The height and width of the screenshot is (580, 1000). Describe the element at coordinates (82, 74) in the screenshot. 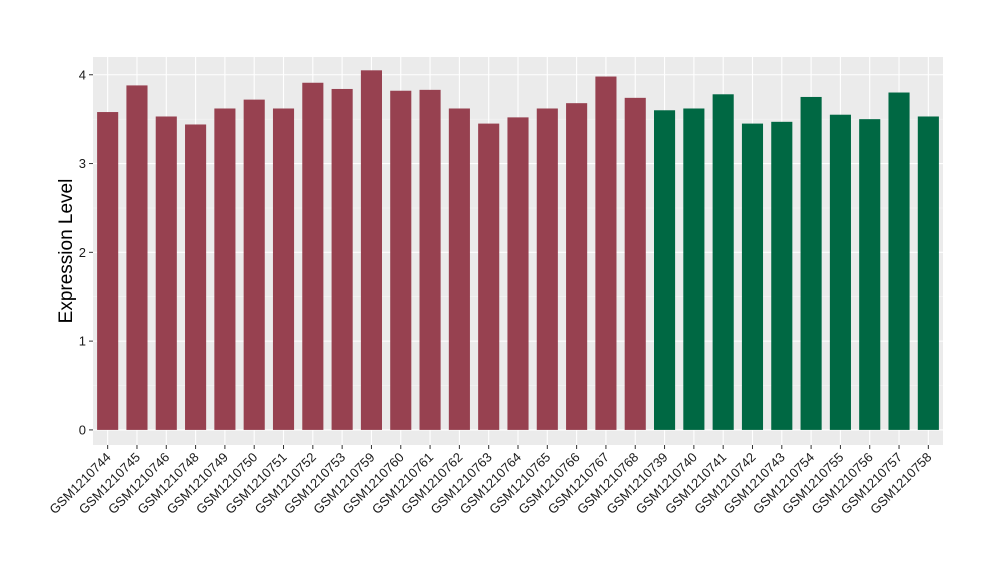

I see `y-tick-label: 4` at that location.